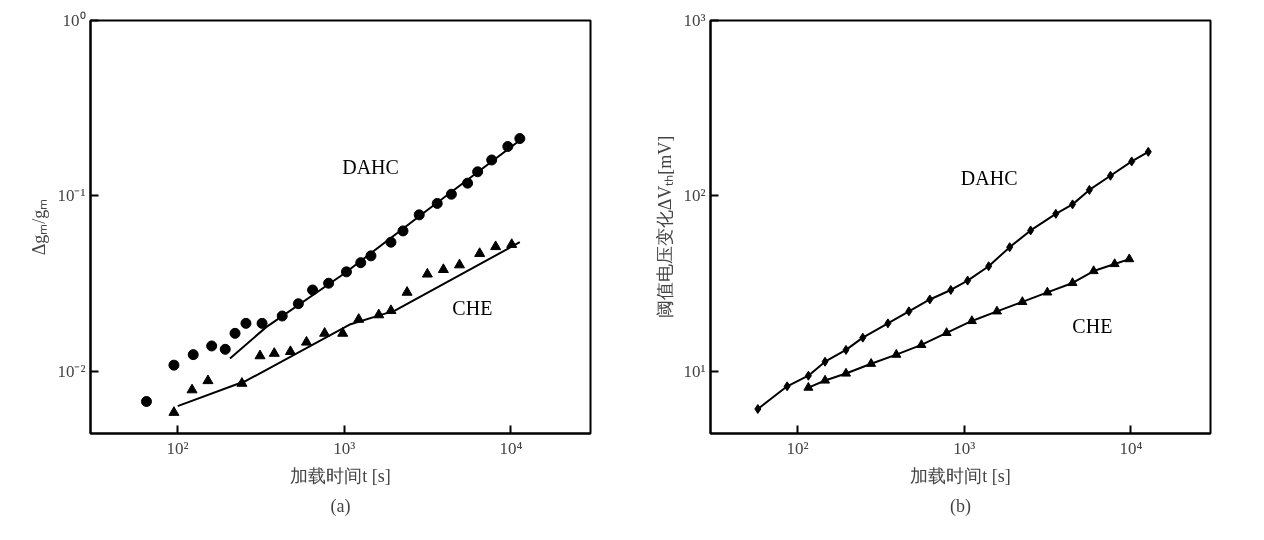  Describe the element at coordinates (665, 227) in the screenshot. I see `y-axis-title: 阈值电压变化ΔVₜₕ[mV]` at that location.